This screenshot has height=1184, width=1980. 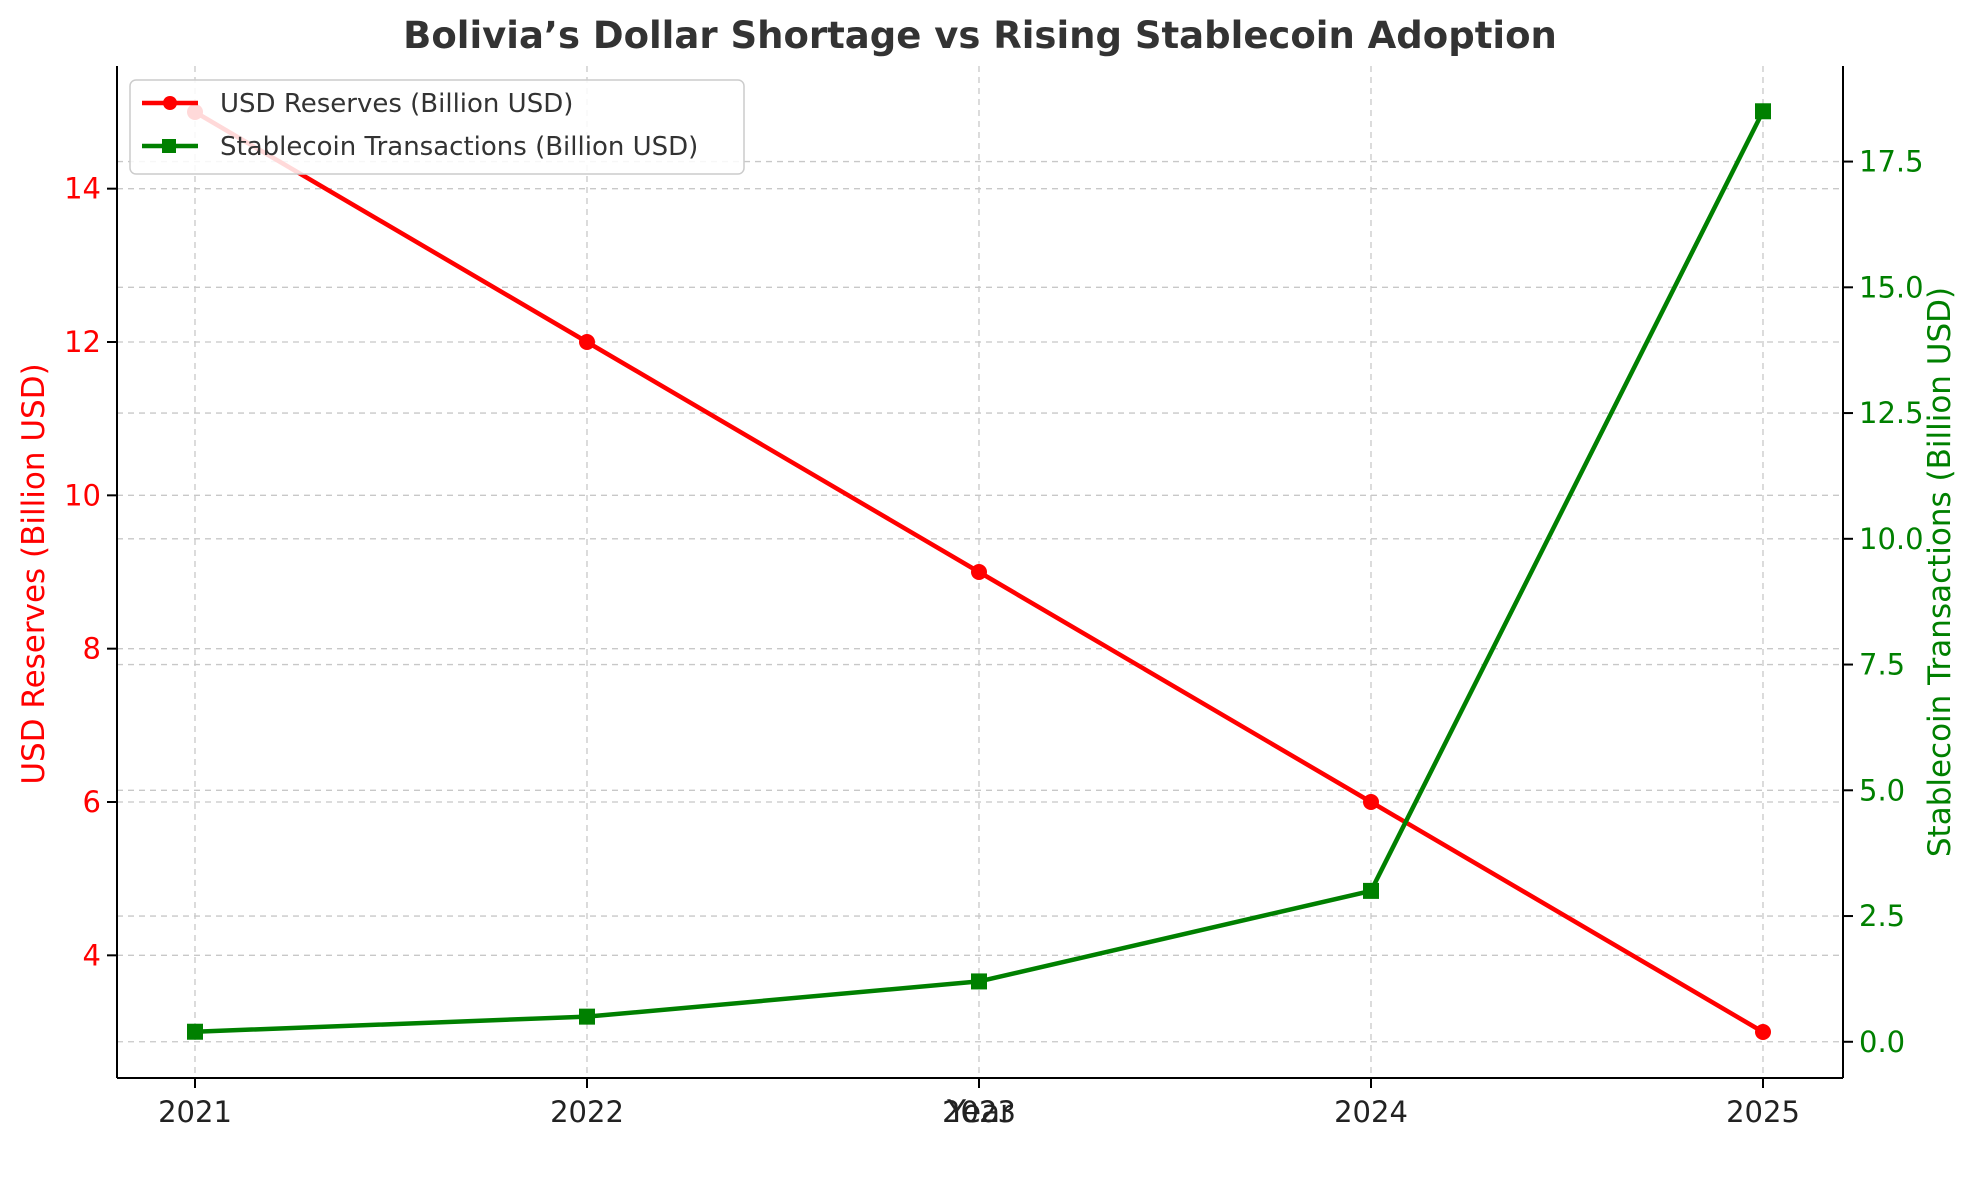 I want to click on legend-box, so click(x=437, y=127).